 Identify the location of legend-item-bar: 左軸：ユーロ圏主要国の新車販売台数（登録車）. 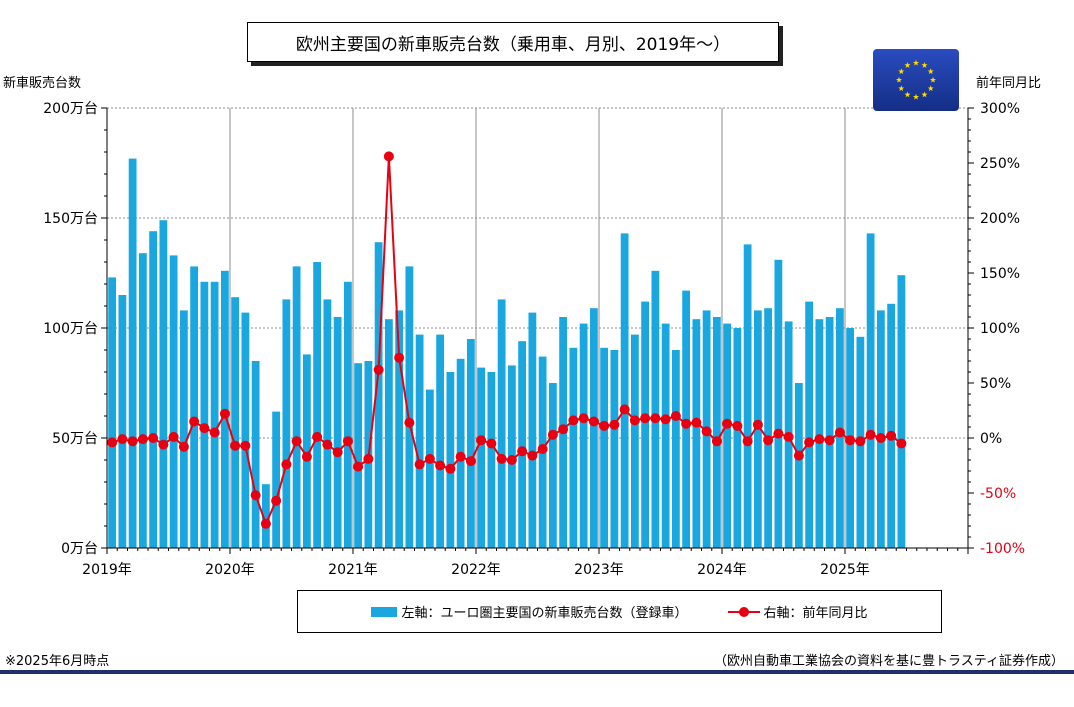
(529, 611).